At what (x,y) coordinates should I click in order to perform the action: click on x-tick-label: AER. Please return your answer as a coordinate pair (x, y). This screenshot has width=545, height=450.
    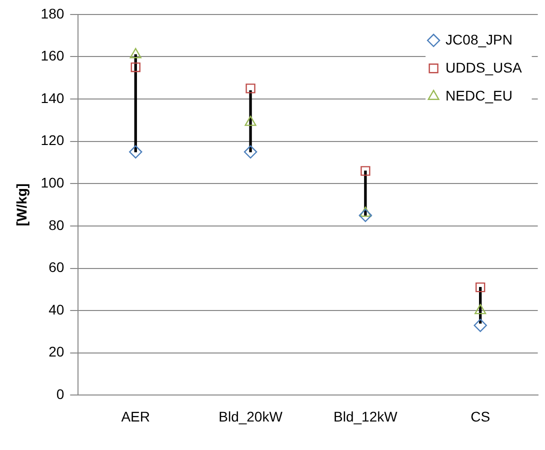
    Looking at the image, I should click on (135, 416).